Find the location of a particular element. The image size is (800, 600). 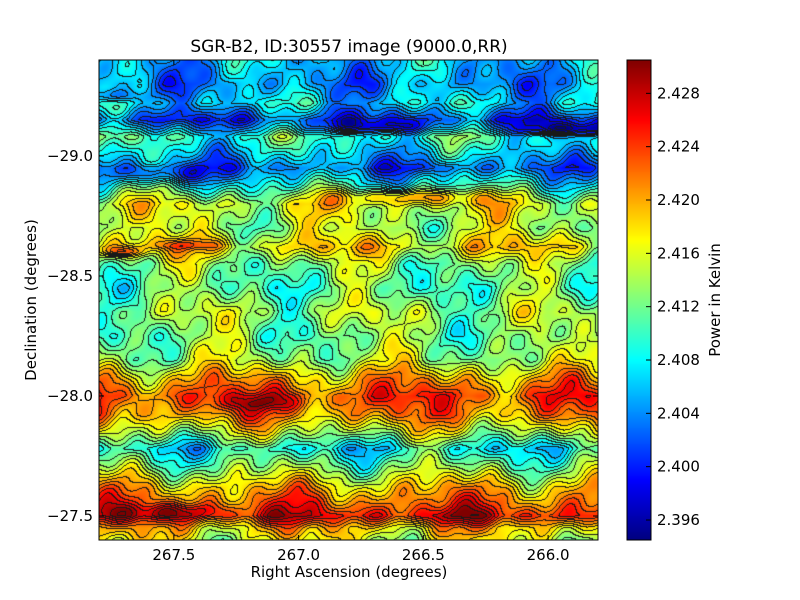

colorbar-frame is located at coordinates (639, 300).